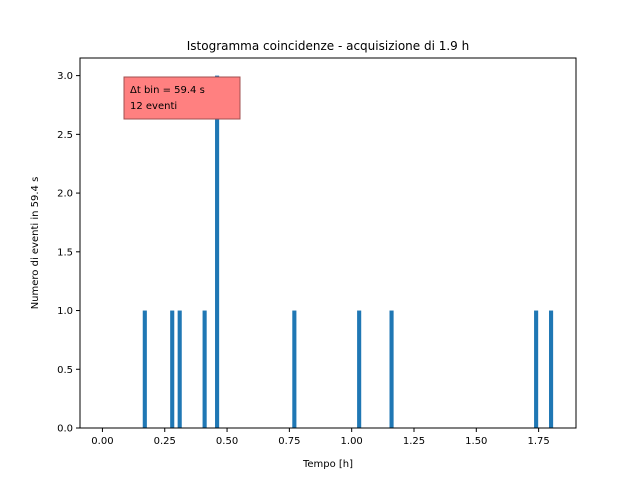  Describe the element at coordinates (65, 76) in the screenshot. I see `y-tick-label-6: 3.0` at that location.